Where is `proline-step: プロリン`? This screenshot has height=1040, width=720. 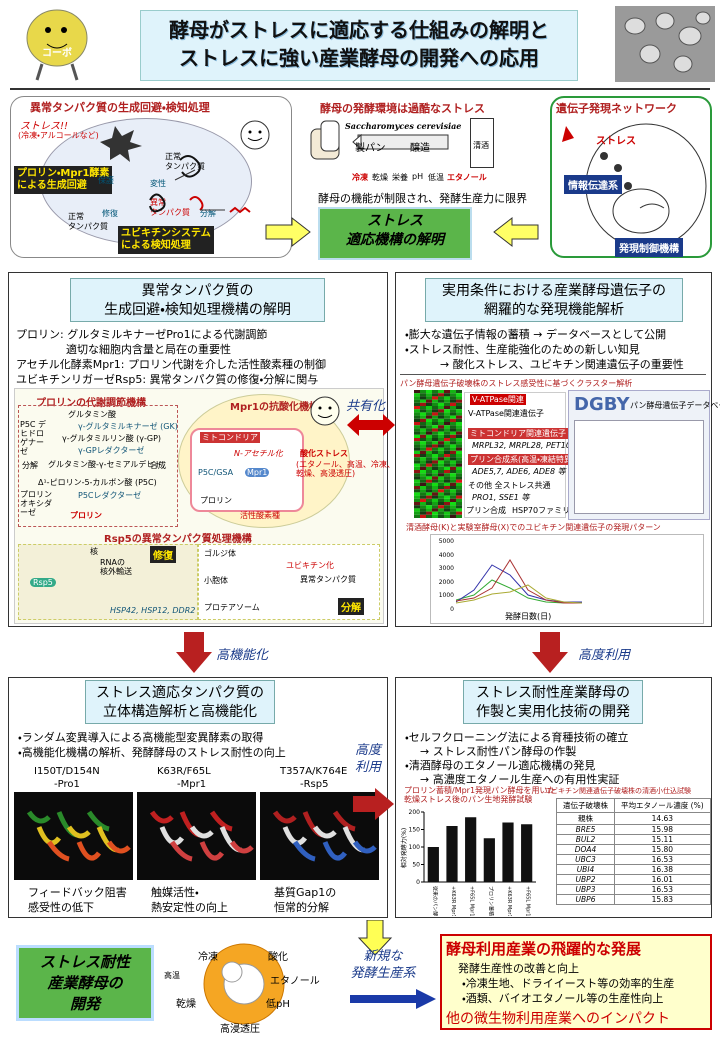
proline-step: プロリン is located at coordinates (86, 515).